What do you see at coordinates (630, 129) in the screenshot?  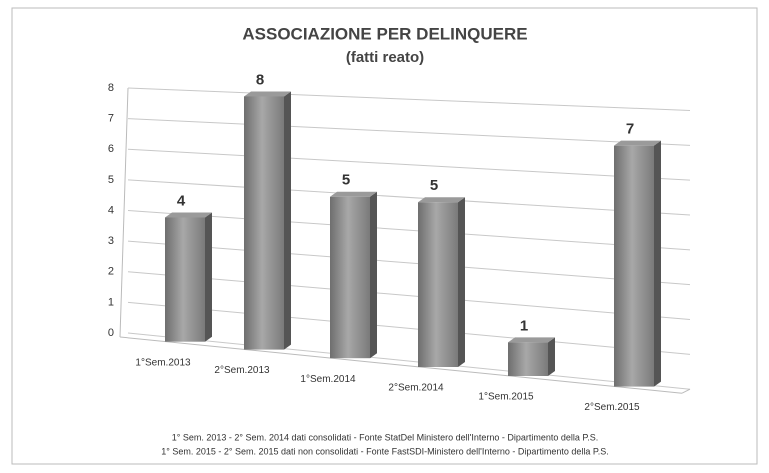 I see `value-label: 7` at bounding box center [630, 129].